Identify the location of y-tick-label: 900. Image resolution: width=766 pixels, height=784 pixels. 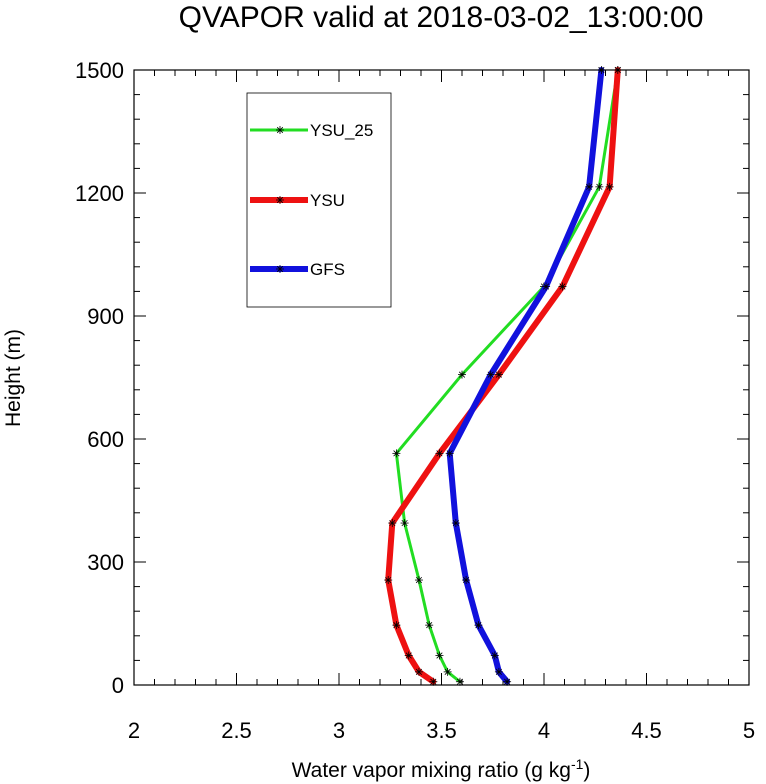
(105, 316).